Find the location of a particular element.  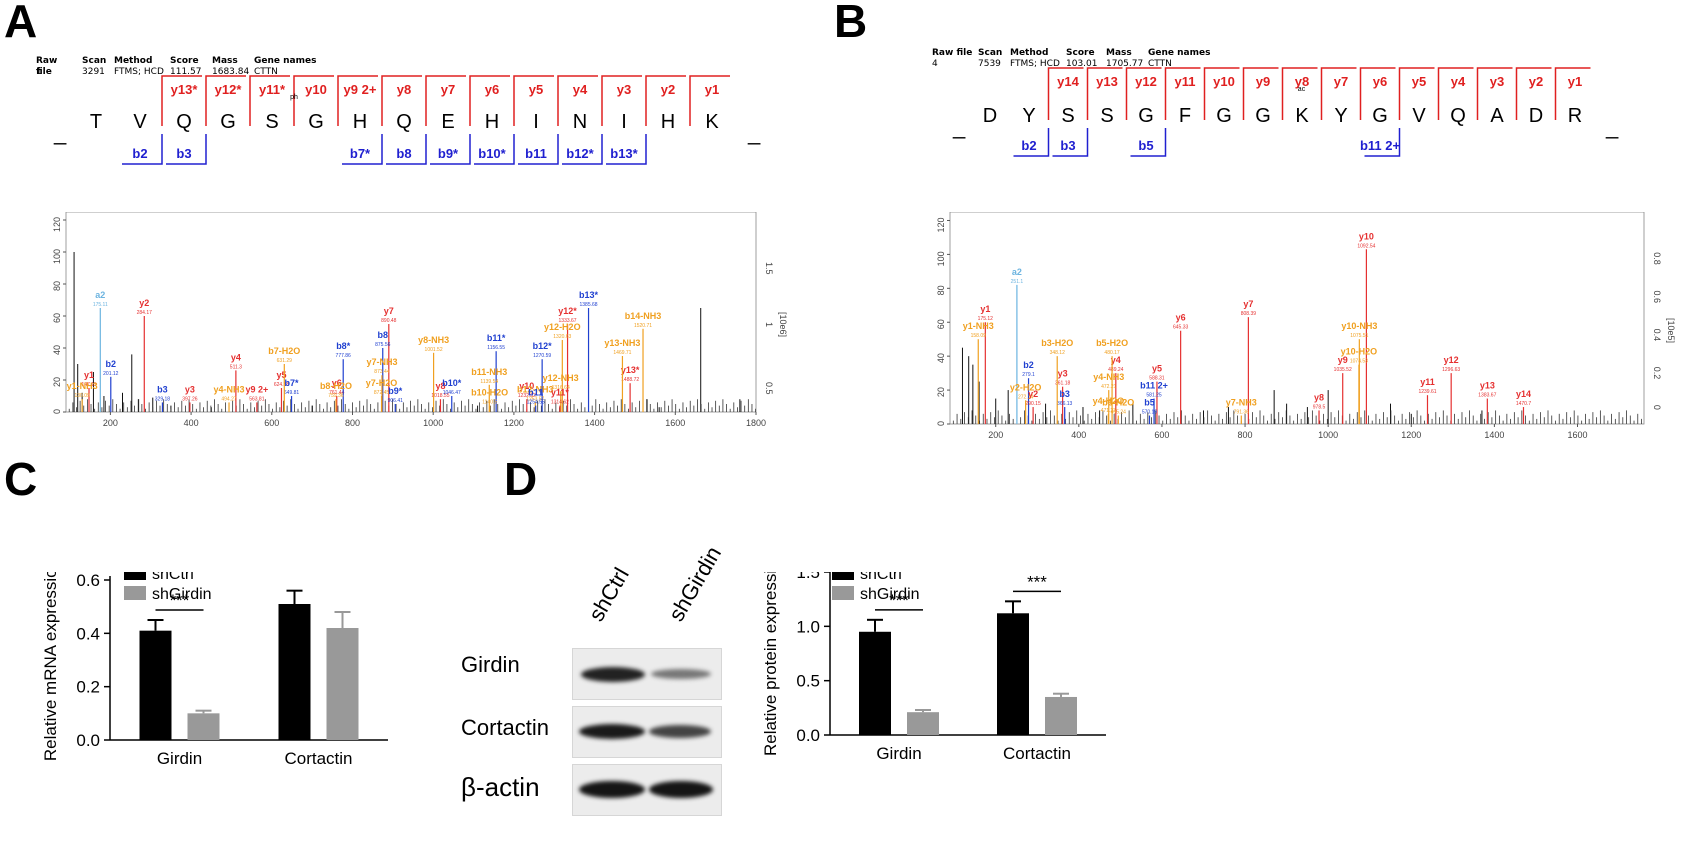

peak-ion-label: b10-H2O is located at coordinates (489, 393).